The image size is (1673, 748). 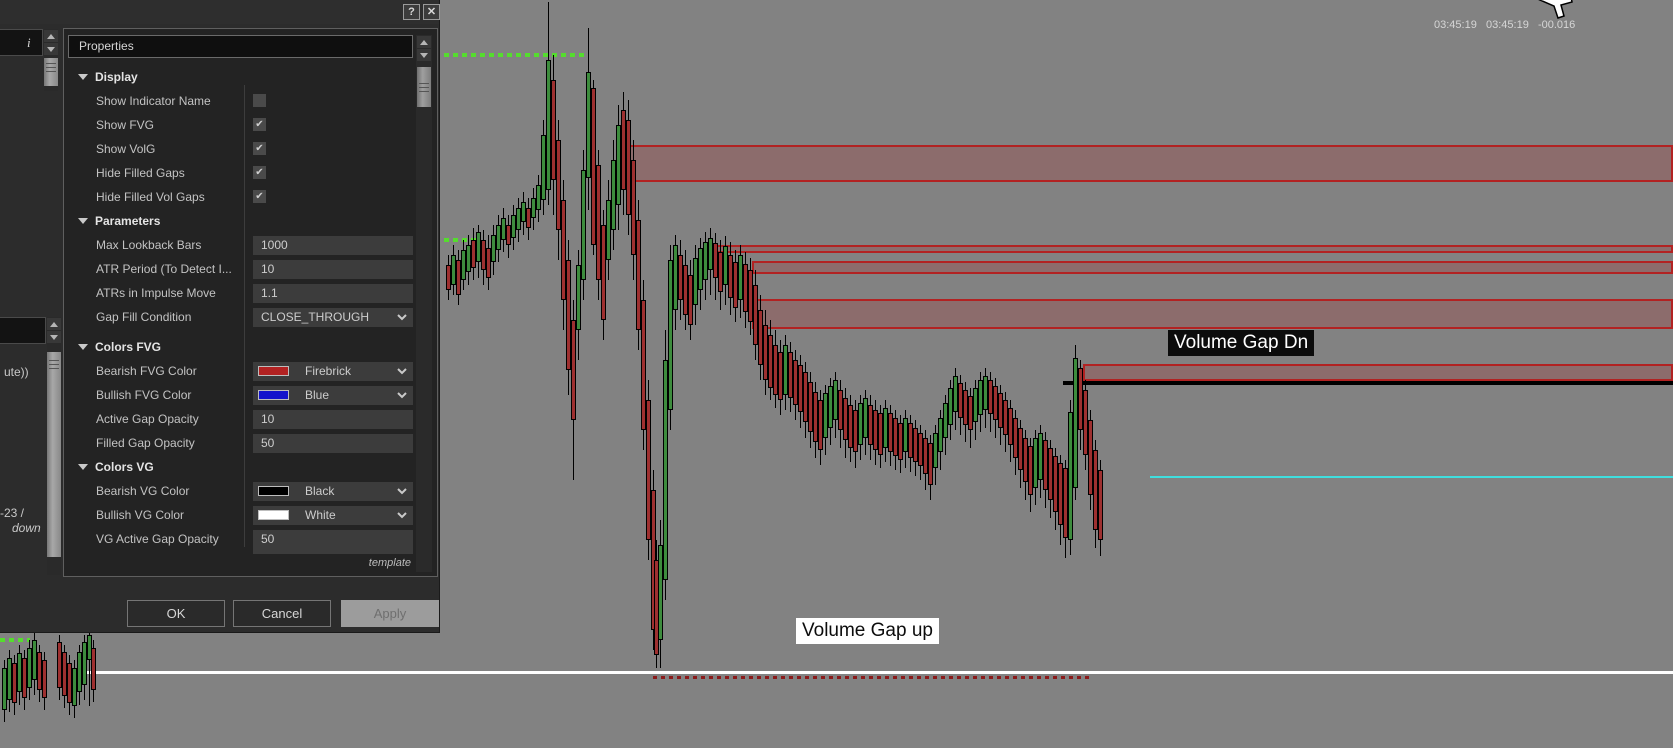 I want to click on color-select: Black, so click(x=333, y=491).